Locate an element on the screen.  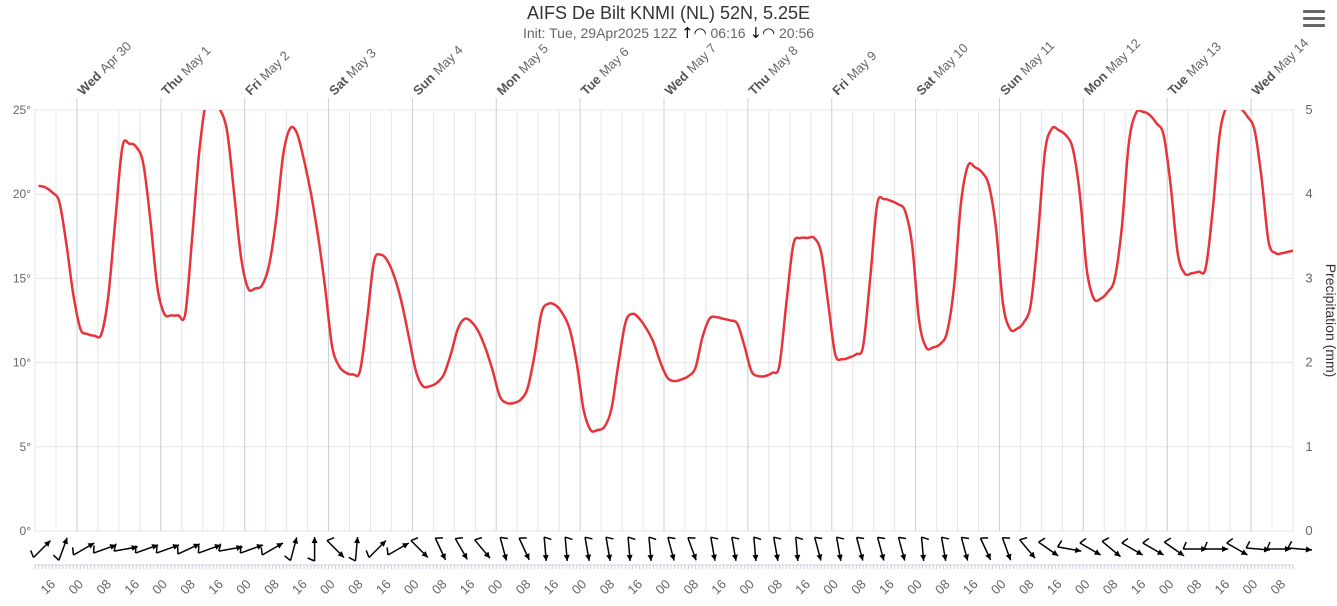
day-label: MonMay 5 is located at coordinates (522, 69).